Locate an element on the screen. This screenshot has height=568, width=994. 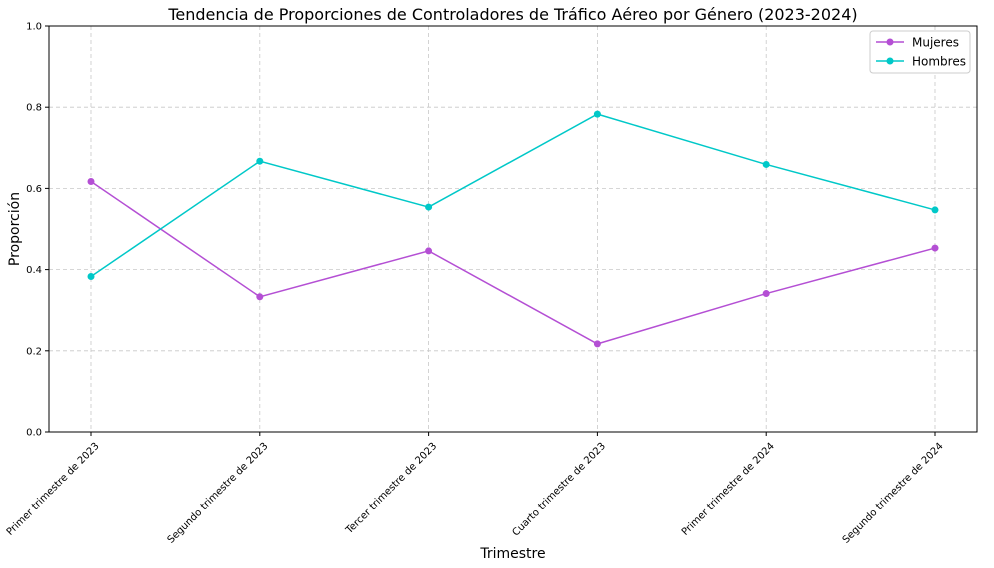
y-tick-label: 0.0 is located at coordinates (34, 433).